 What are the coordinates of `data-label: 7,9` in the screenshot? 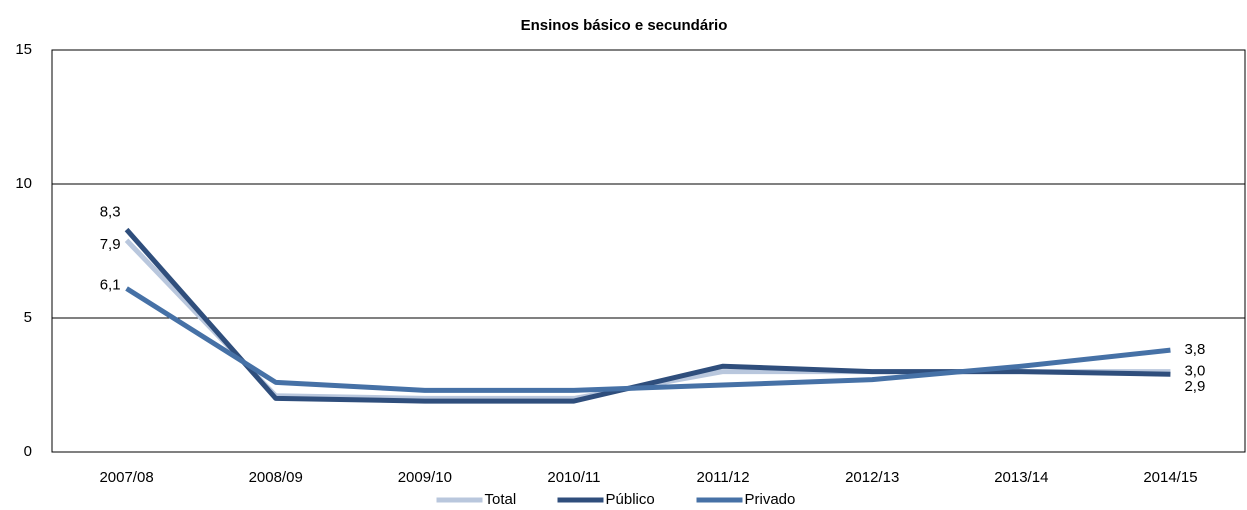 It's located at (110, 244).